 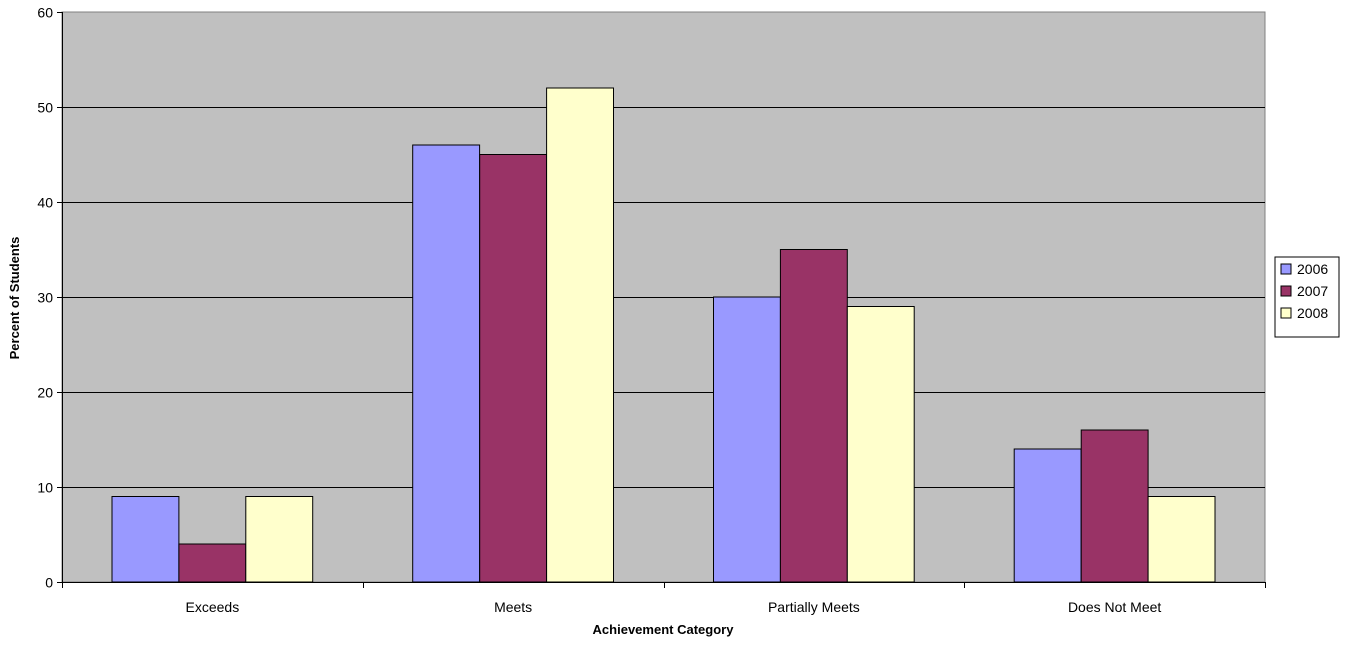 What do you see at coordinates (1312, 291) in the screenshot?
I see `legend-label-2007: 2007` at bounding box center [1312, 291].